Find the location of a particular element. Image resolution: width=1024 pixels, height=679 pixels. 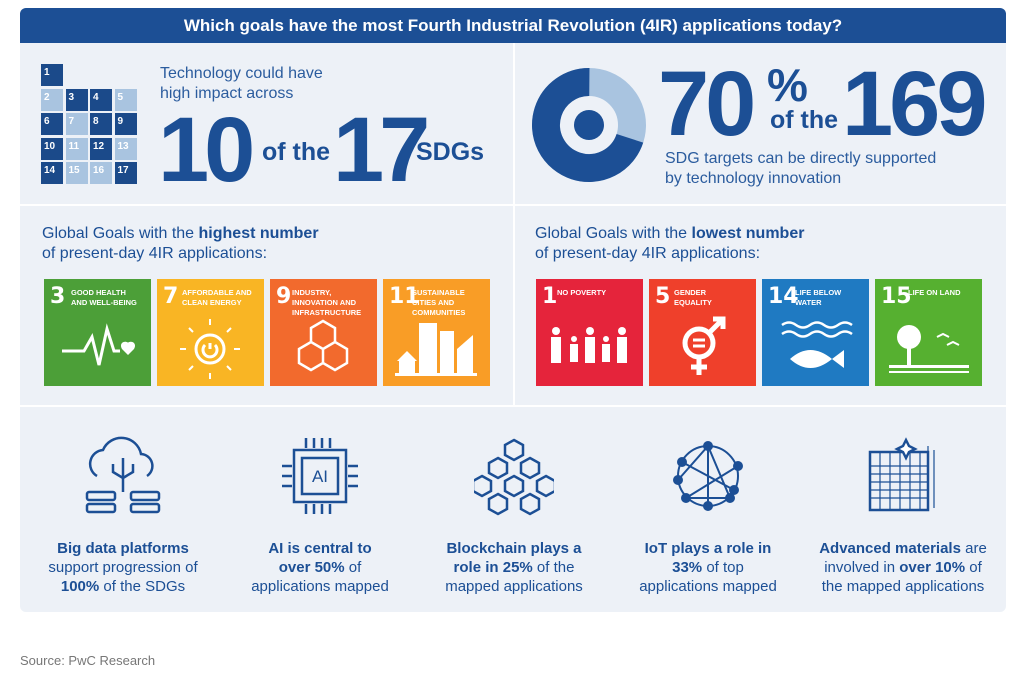

caption-text: of is located at coordinates (353, 567).